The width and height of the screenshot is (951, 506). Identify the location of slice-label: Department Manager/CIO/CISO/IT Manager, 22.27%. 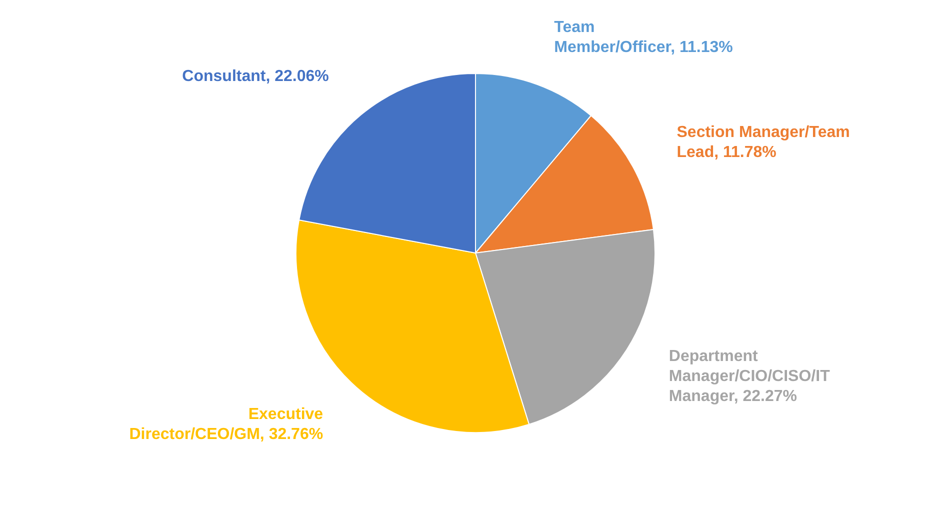
(749, 376).